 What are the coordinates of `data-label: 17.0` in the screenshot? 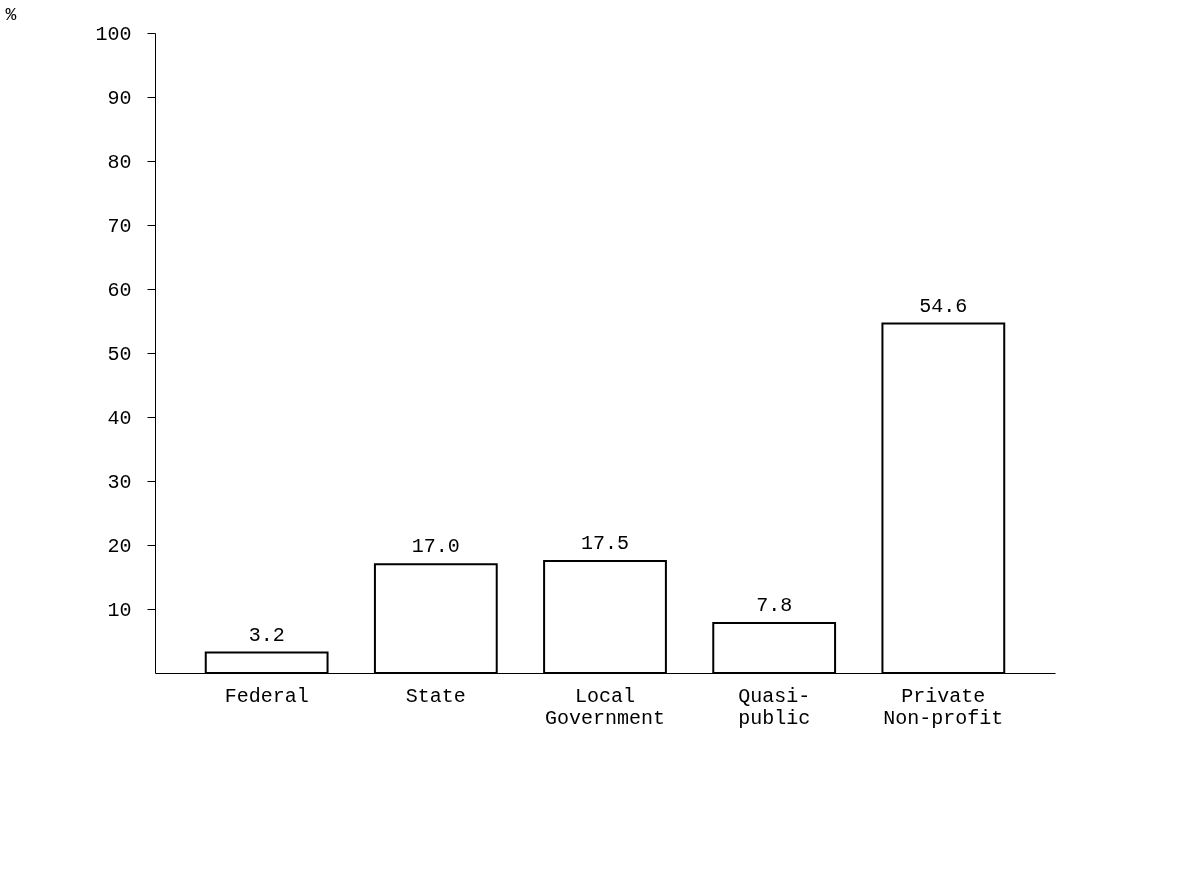 It's located at (435, 547).